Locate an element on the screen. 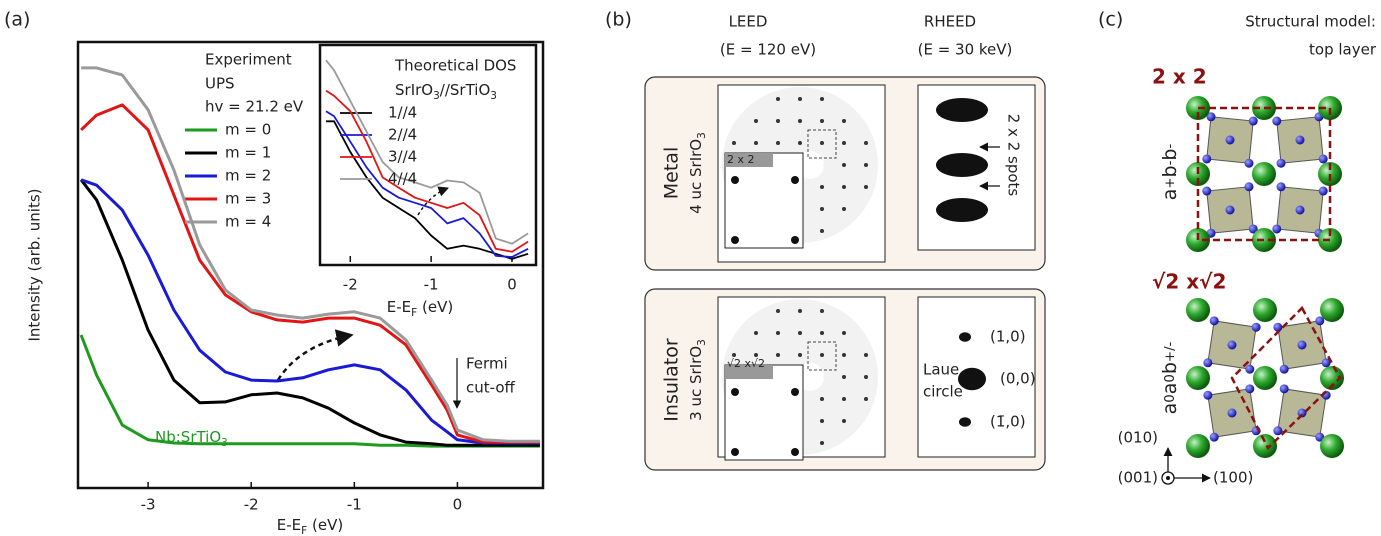  text-part: 3 uc SrIrO is located at coordinates (696, 383).